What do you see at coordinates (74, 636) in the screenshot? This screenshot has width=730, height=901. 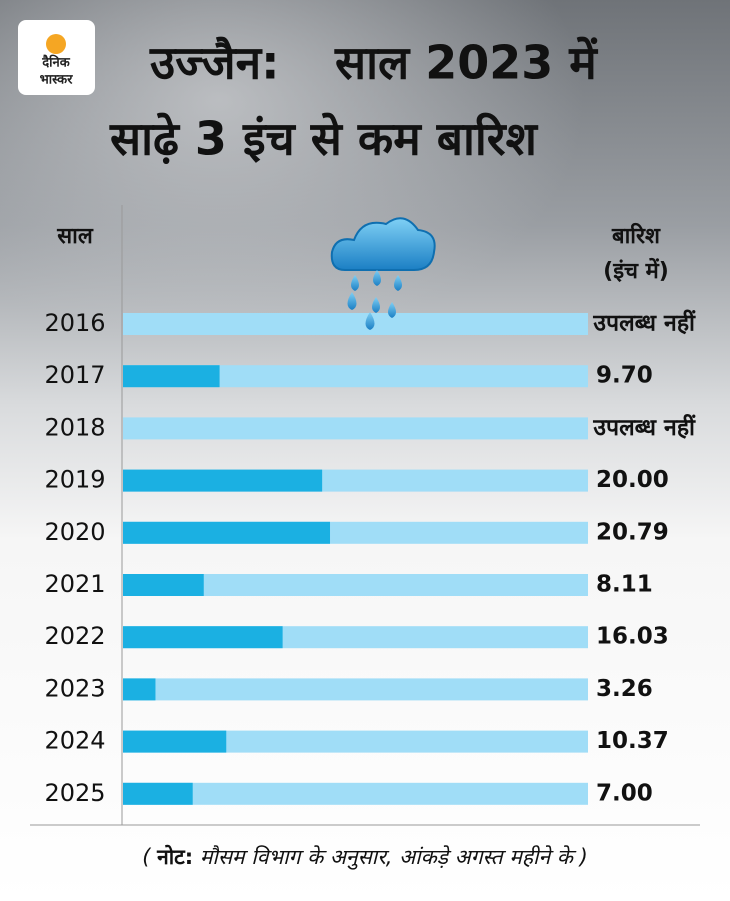 I see `year-label: 2022` at bounding box center [74, 636].